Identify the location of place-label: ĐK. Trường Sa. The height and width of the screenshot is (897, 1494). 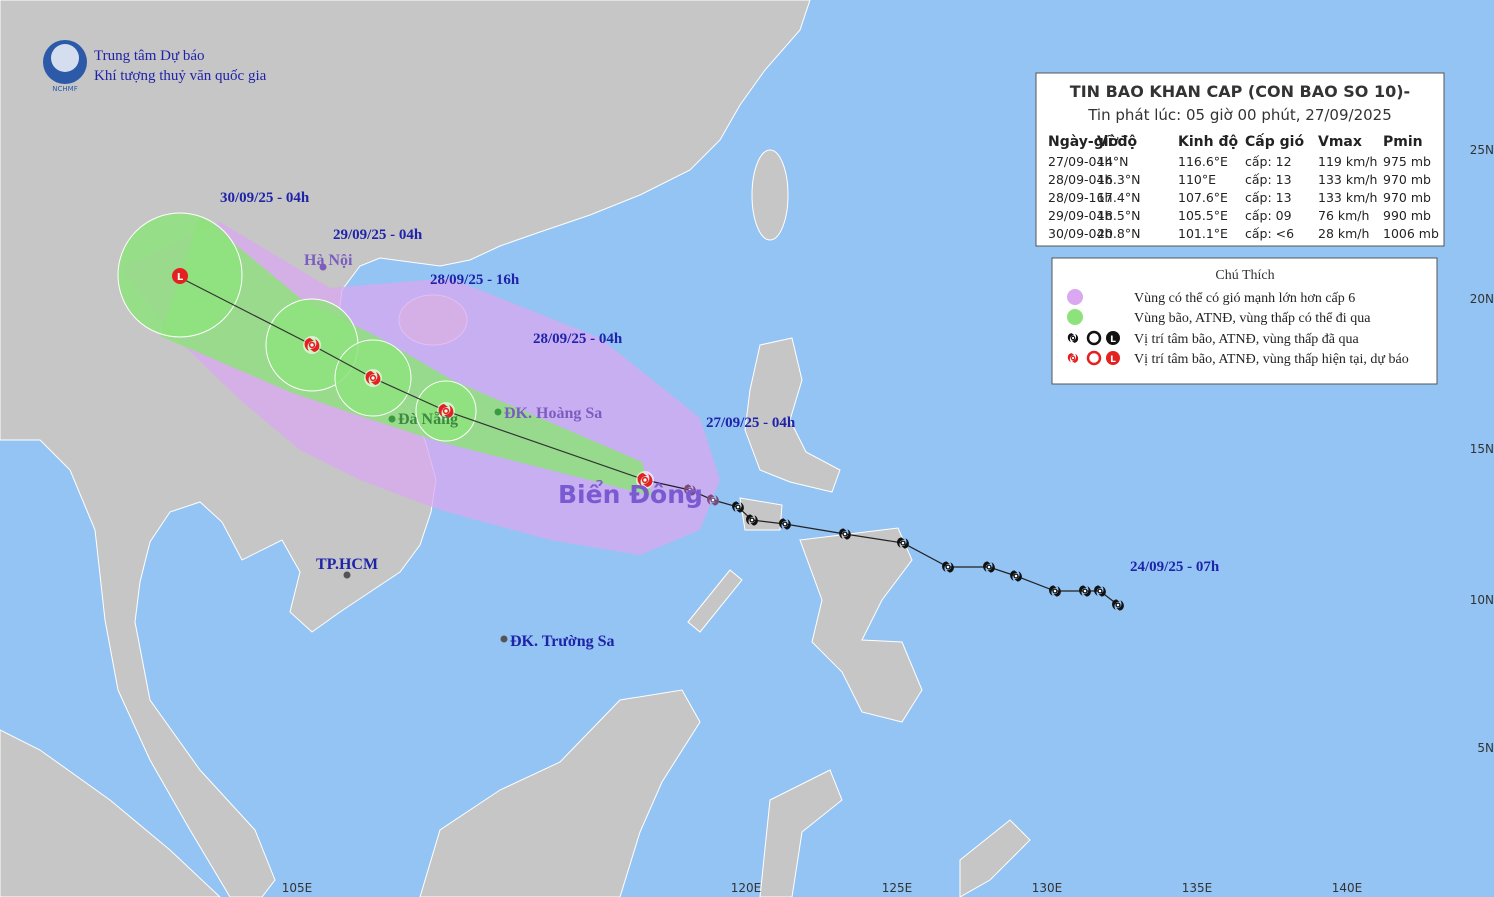
(562, 641).